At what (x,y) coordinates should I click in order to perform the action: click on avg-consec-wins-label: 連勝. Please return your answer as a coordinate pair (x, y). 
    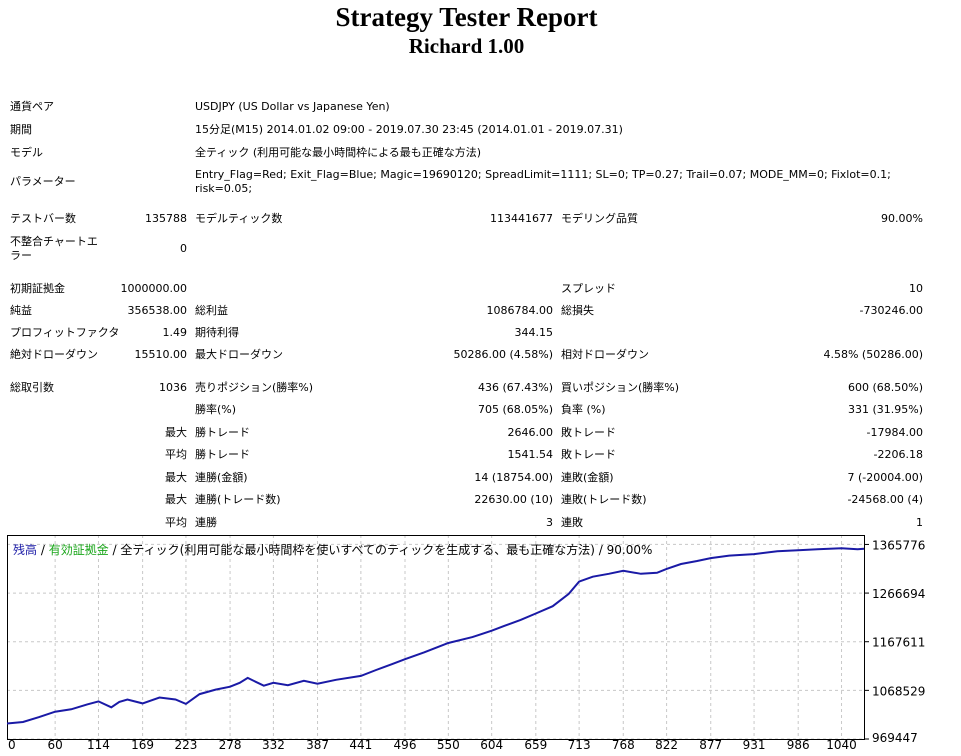
    Looking at the image, I should click on (206, 522).